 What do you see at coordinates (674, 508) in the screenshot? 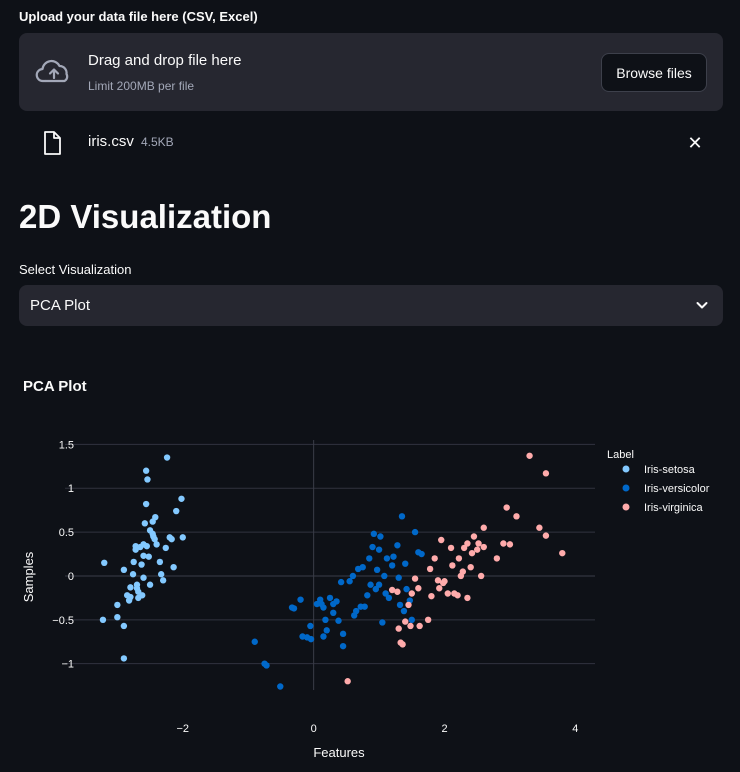
I see `legend-label: Iris-virginica` at bounding box center [674, 508].